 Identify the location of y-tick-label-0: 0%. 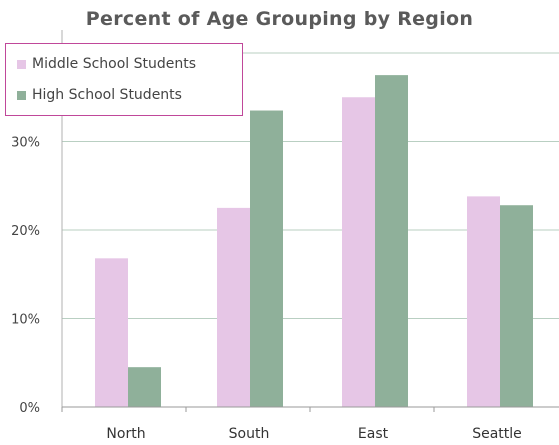
(29, 408).